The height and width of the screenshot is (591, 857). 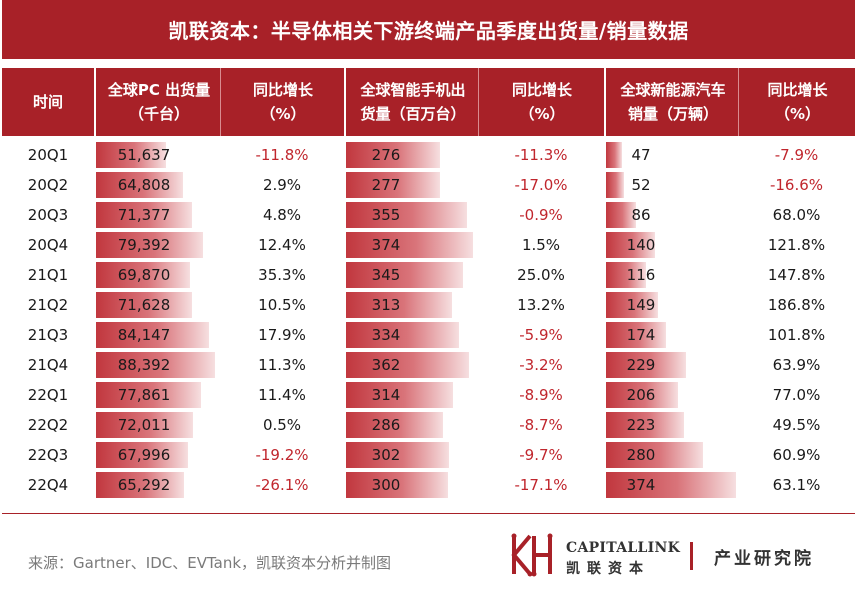 I want to click on yoy-growth-cell: 49.5%, so click(x=796, y=425).